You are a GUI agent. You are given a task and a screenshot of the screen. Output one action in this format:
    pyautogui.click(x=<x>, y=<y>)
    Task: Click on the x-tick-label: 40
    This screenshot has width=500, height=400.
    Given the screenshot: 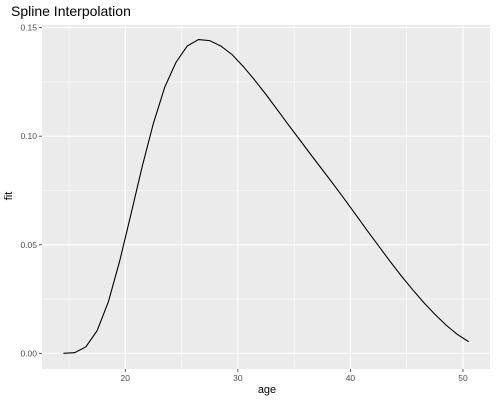 What is the action you would take?
    pyautogui.click(x=351, y=378)
    